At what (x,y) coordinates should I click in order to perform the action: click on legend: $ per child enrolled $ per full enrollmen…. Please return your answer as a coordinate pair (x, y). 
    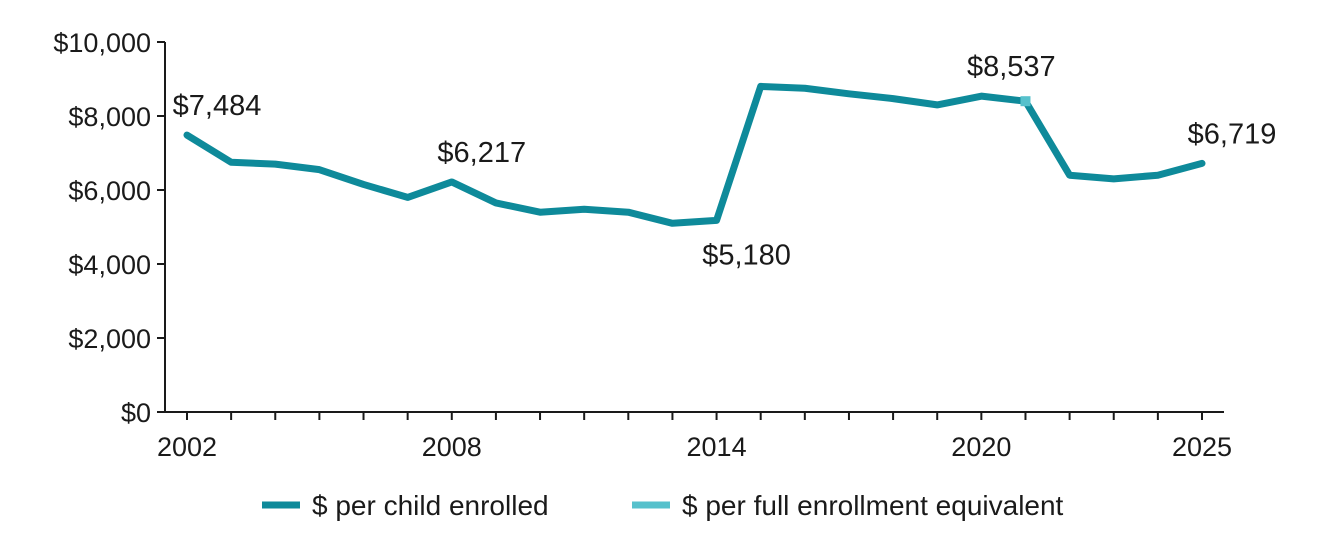
    Looking at the image, I should click on (663, 505).